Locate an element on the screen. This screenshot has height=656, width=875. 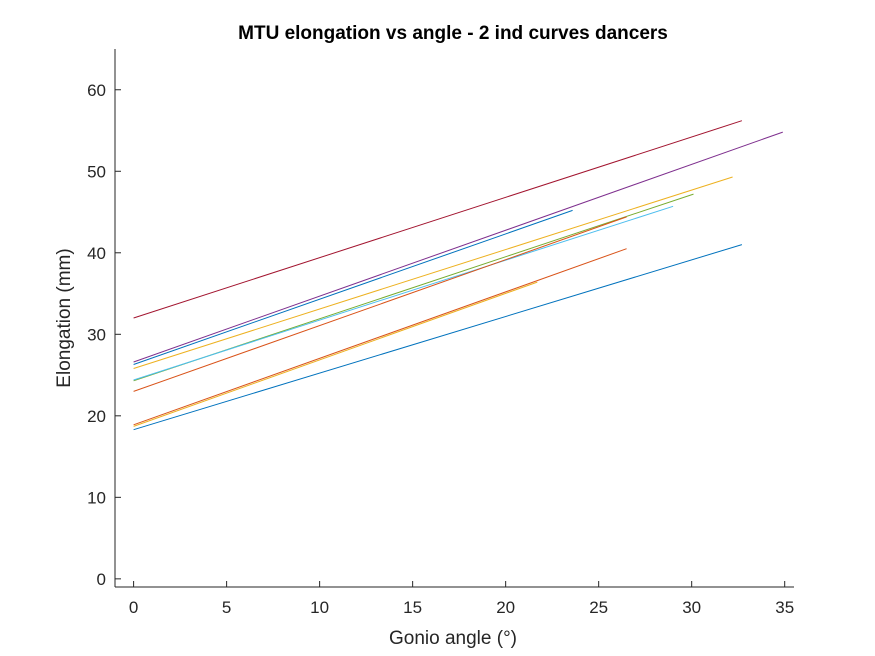
x-ticks: 0 5 10 15 20 25 30 35 is located at coordinates (461, 599).